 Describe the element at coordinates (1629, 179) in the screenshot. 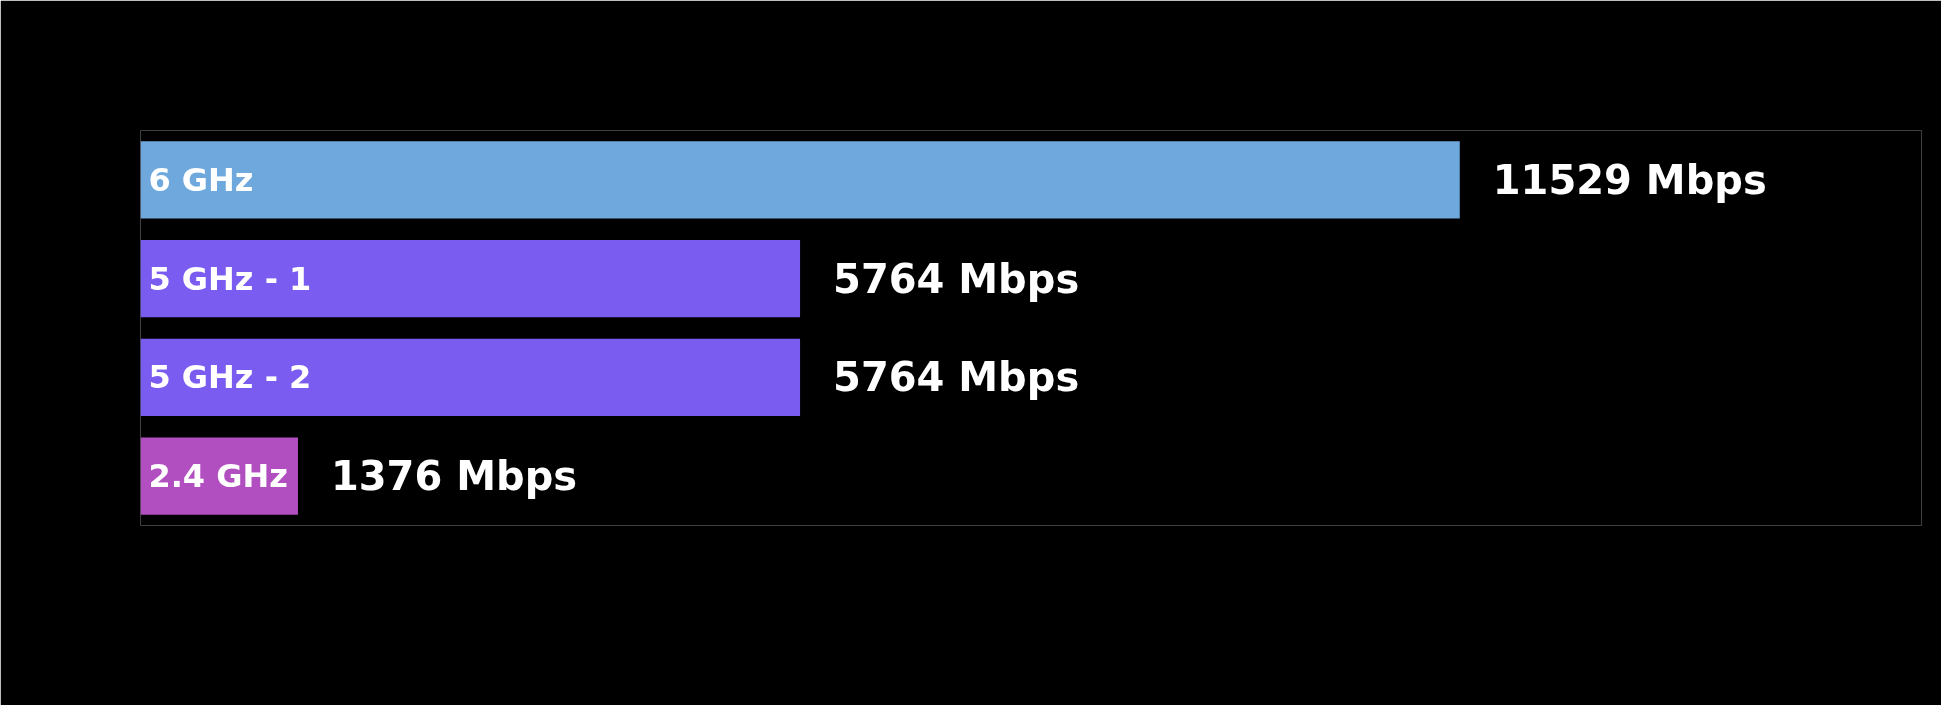

I see `data-label: 11529 Mbps` at that location.